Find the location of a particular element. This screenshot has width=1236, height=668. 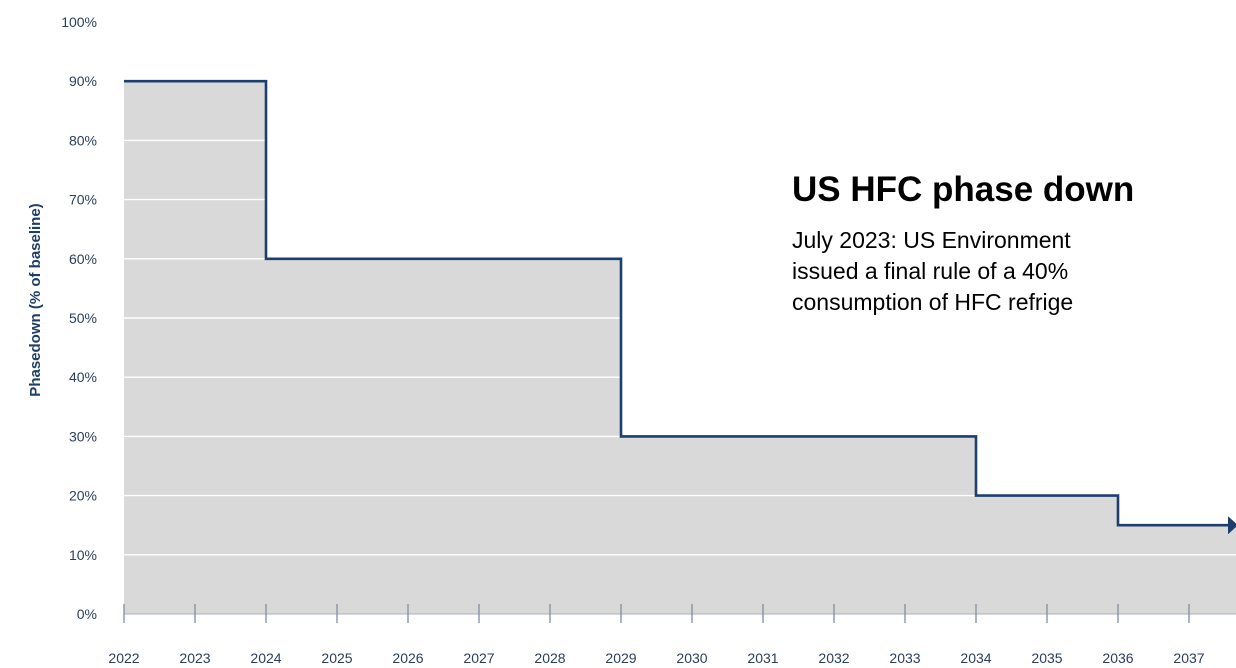

arrow-head is located at coordinates (1232, 525).